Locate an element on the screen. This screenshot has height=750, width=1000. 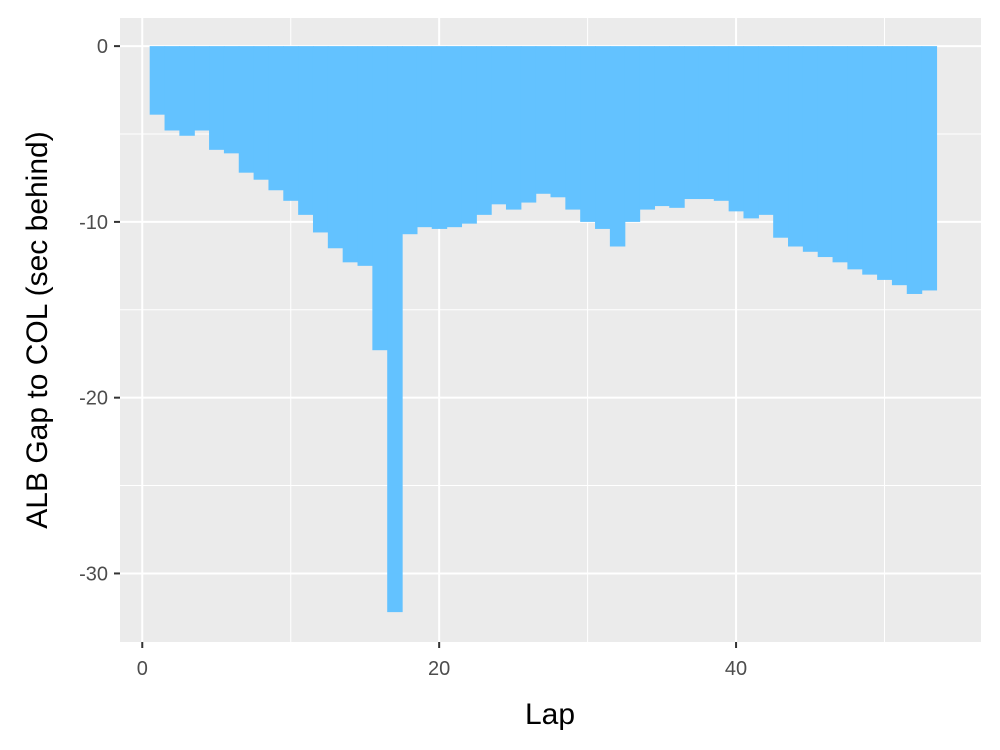
y-axis-title: ALB Gap to COL (sec behind) is located at coordinates (37, 329).